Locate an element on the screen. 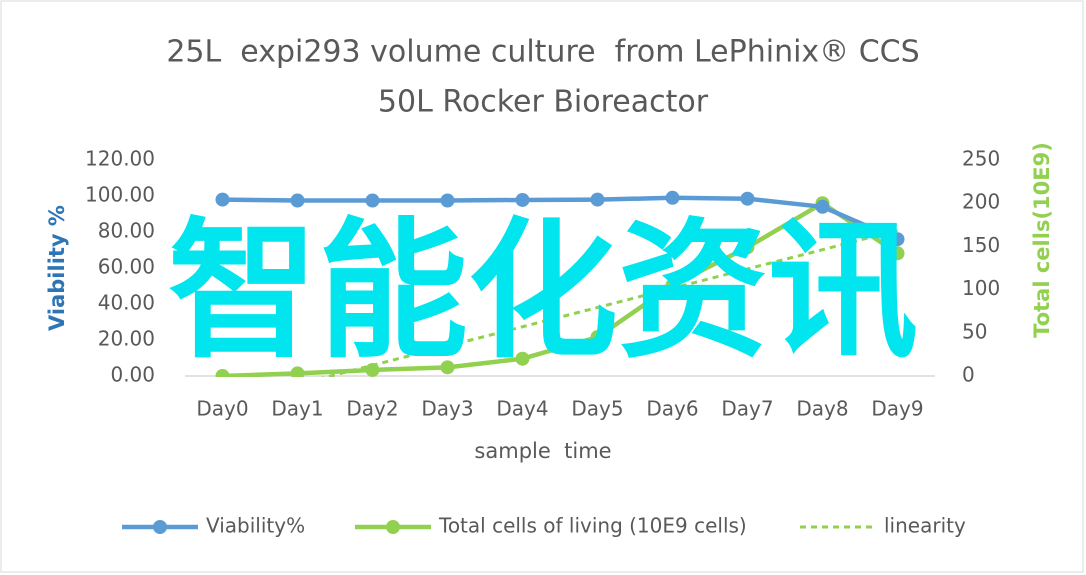  y-tick-label: 80.00 is located at coordinates (126, 231).